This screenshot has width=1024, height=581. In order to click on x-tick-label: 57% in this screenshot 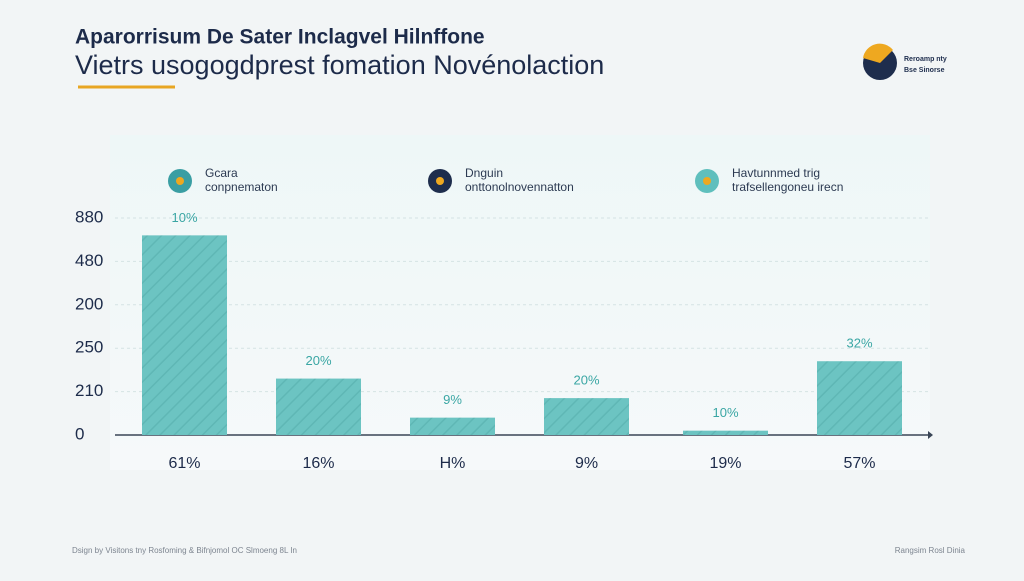, I will do `click(859, 463)`.